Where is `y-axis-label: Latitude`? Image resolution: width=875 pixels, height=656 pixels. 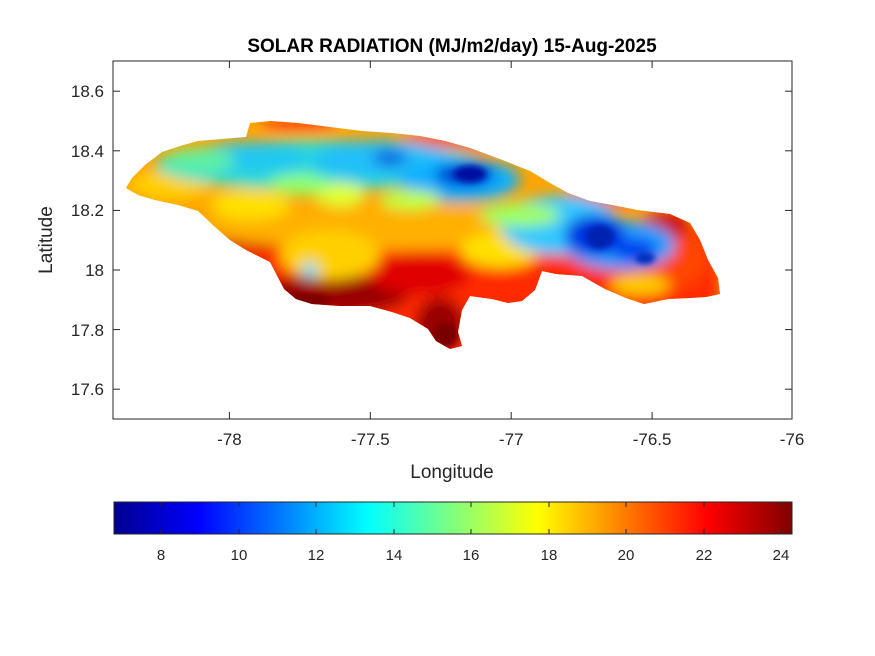
y-axis-label: Latitude is located at coordinates (46, 240).